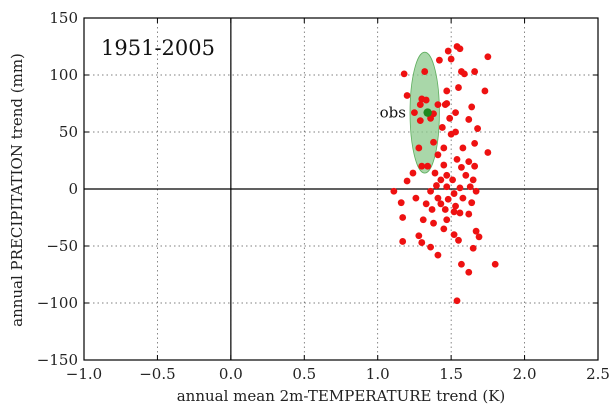  Describe the element at coordinates (304, 374) in the screenshot. I see `x-tick-label: 0.5` at that location.